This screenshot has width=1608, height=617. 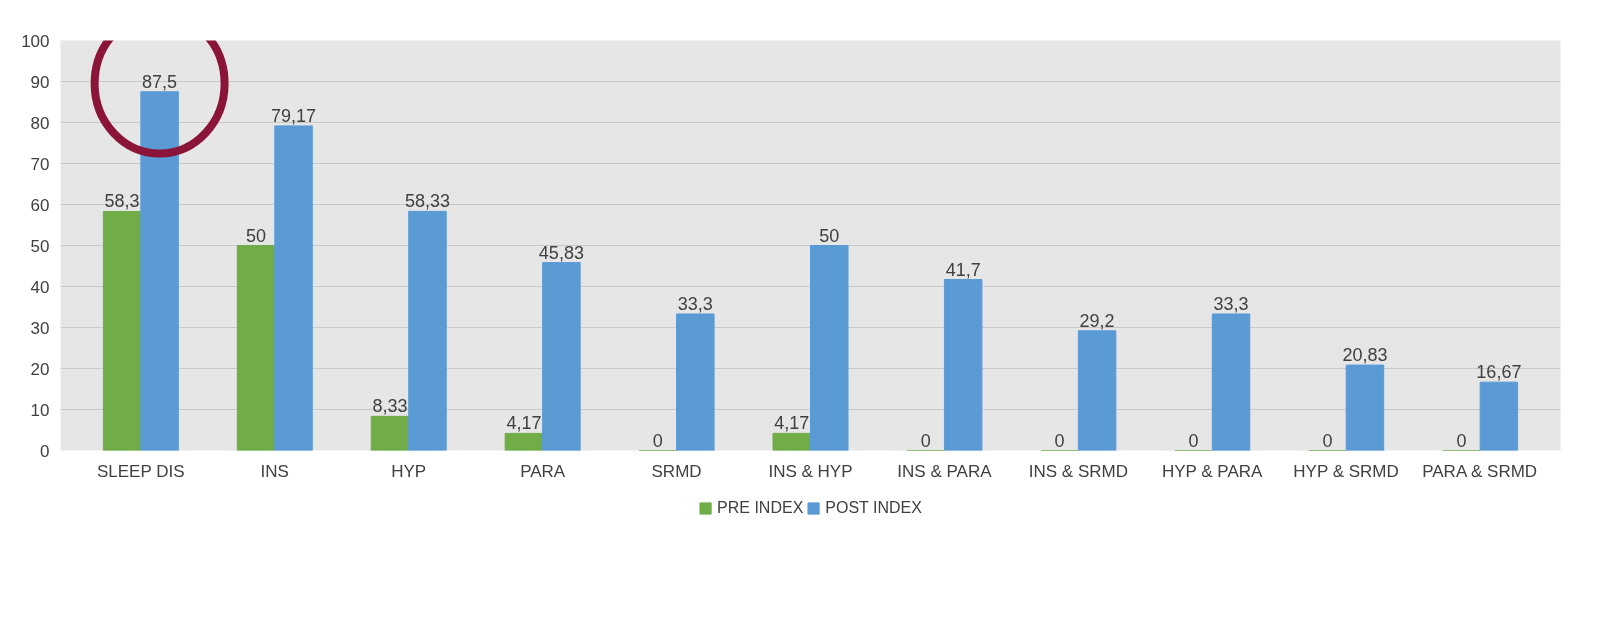 What do you see at coordinates (274, 471) in the screenshot?
I see `x-tick-label: INS` at bounding box center [274, 471].